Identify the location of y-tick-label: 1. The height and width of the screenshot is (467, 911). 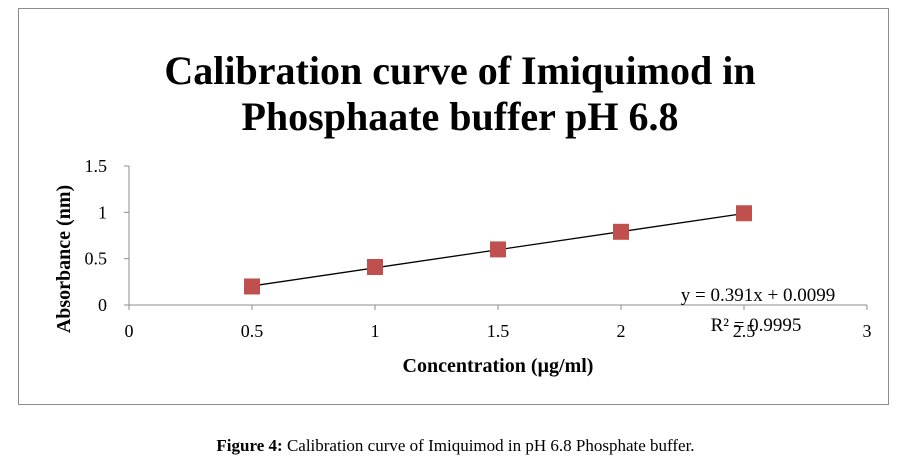
(102, 212).